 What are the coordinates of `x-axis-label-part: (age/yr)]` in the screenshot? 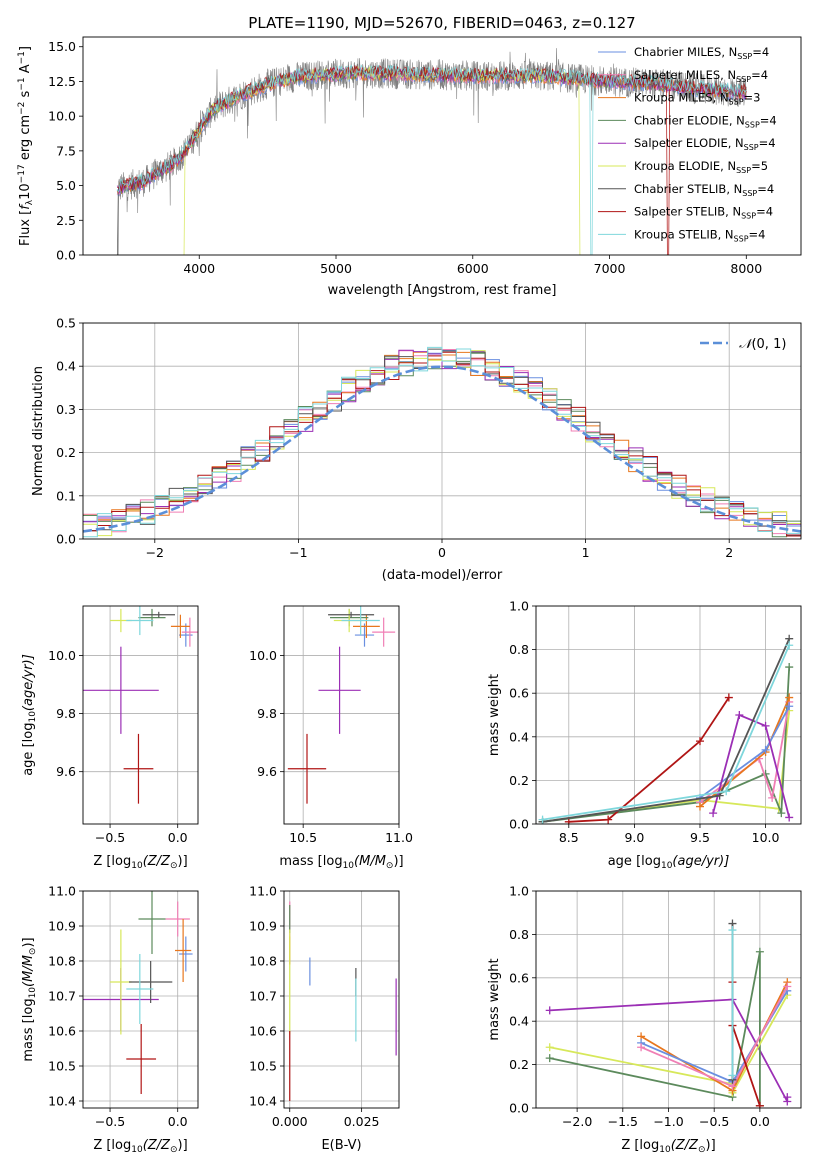 It's located at (700, 861).